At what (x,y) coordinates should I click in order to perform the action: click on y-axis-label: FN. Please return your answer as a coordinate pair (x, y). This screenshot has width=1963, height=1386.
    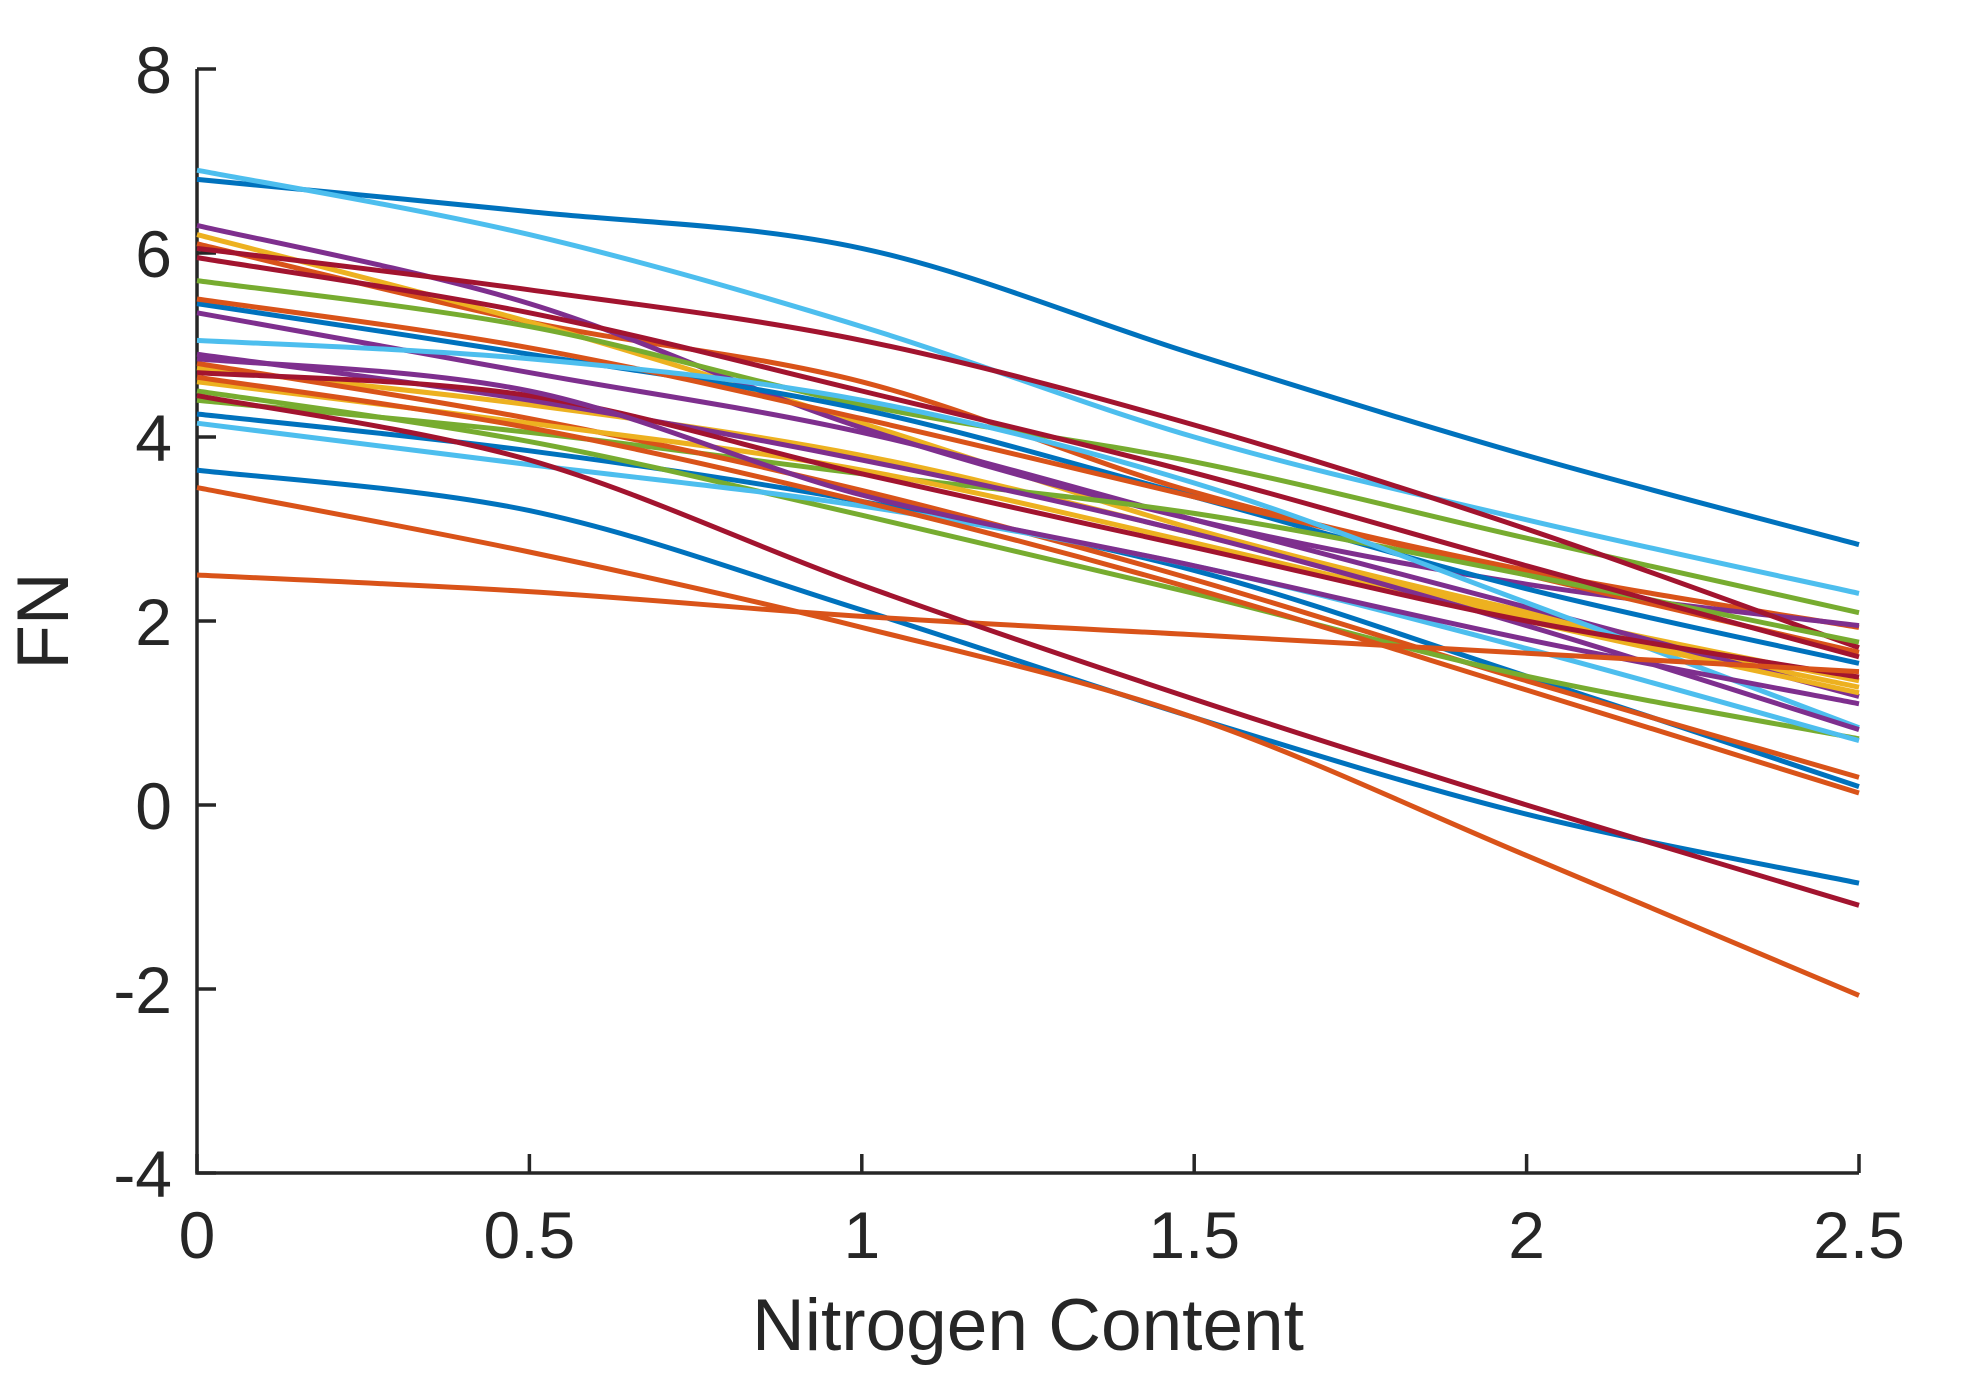
    Looking at the image, I should click on (43, 620).